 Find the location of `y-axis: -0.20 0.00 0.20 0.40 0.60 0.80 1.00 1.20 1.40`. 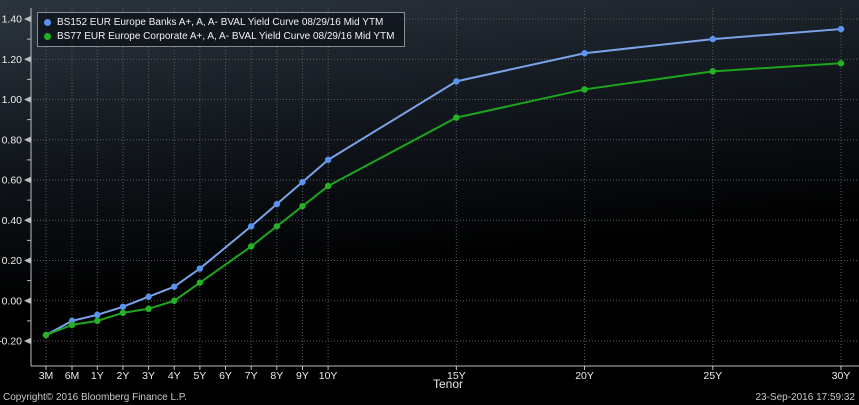

y-axis: -0.20 0.00 0.20 0.40 0.60 0.80 1.00 1.20 1.40 is located at coordinates (15, 181).